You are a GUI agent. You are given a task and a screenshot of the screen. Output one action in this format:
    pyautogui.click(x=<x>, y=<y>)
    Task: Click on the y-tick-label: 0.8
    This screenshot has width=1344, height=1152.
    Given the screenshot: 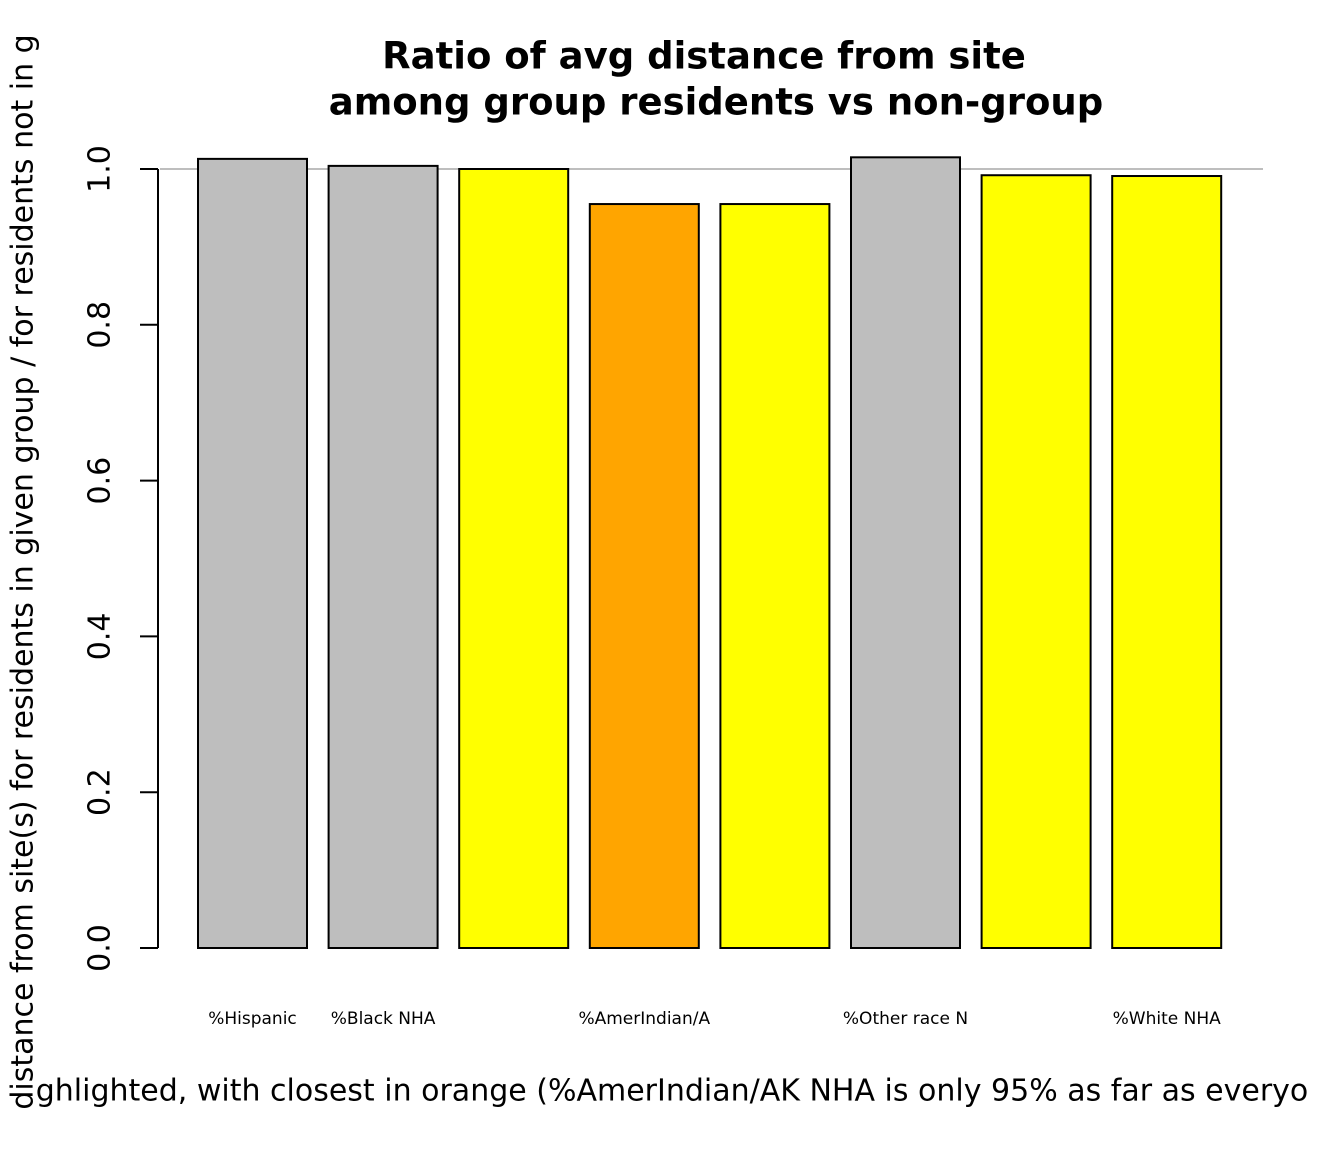 What is the action you would take?
    pyautogui.click(x=100, y=325)
    